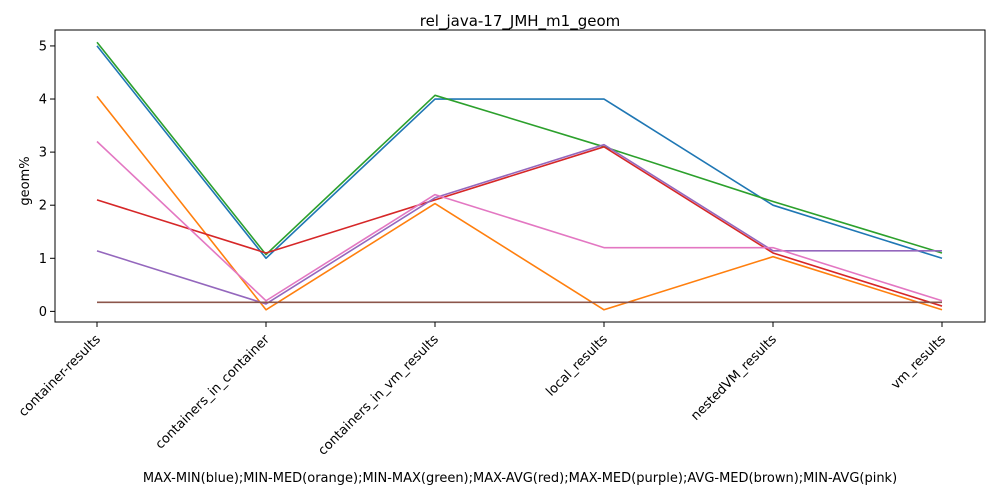 This screenshot has height=500, width=1000. I want to click on y-tick-label-5: 5, so click(43, 46).